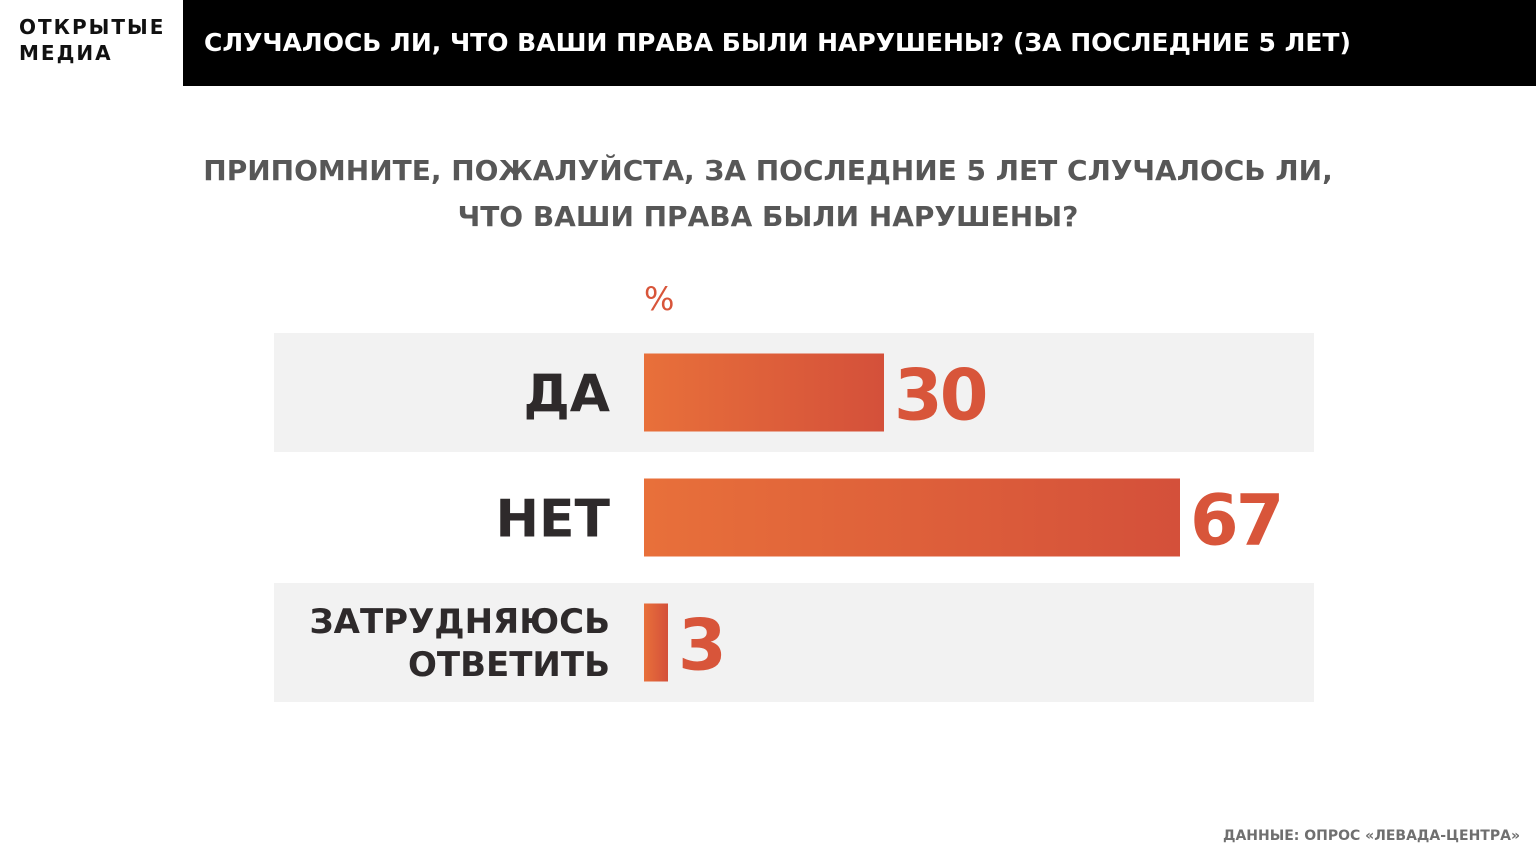 The height and width of the screenshot is (864, 1536). I want to click on value-label: 3, so click(701, 646).